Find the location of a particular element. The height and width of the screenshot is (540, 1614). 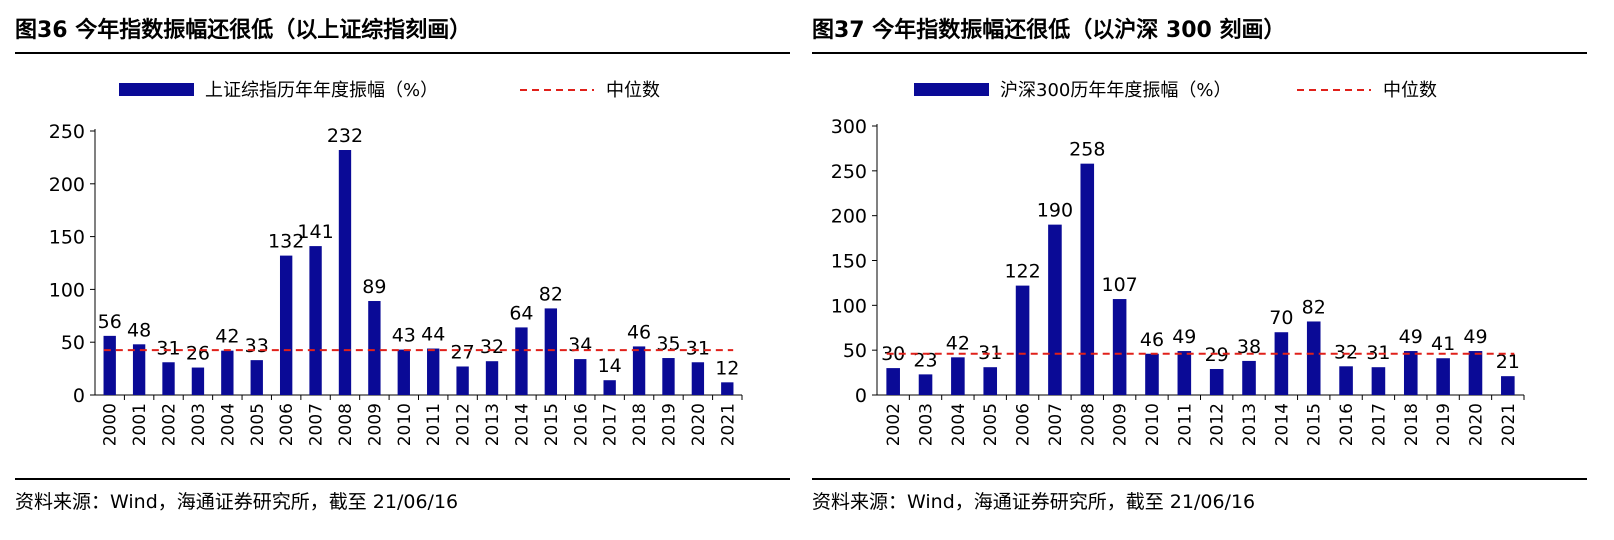

bar-value-label: 26 is located at coordinates (198, 354).